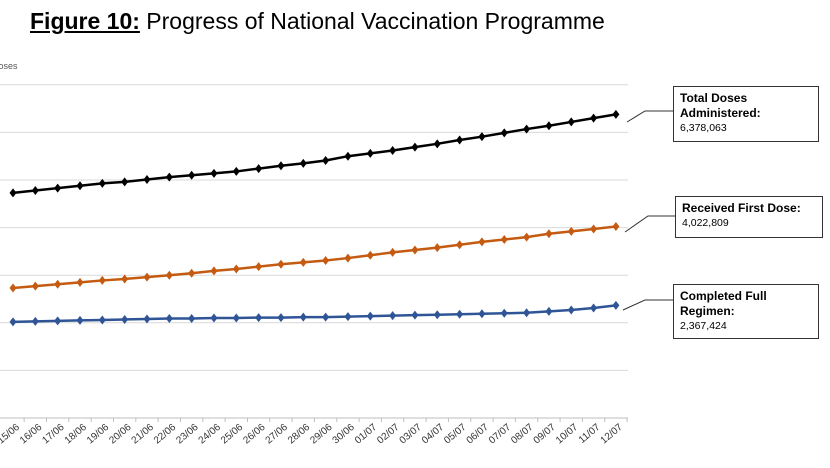 This screenshot has height=468, width=830. What do you see at coordinates (31, 434) in the screenshot?
I see `x-tick-label: 16/06` at bounding box center [31, 434].